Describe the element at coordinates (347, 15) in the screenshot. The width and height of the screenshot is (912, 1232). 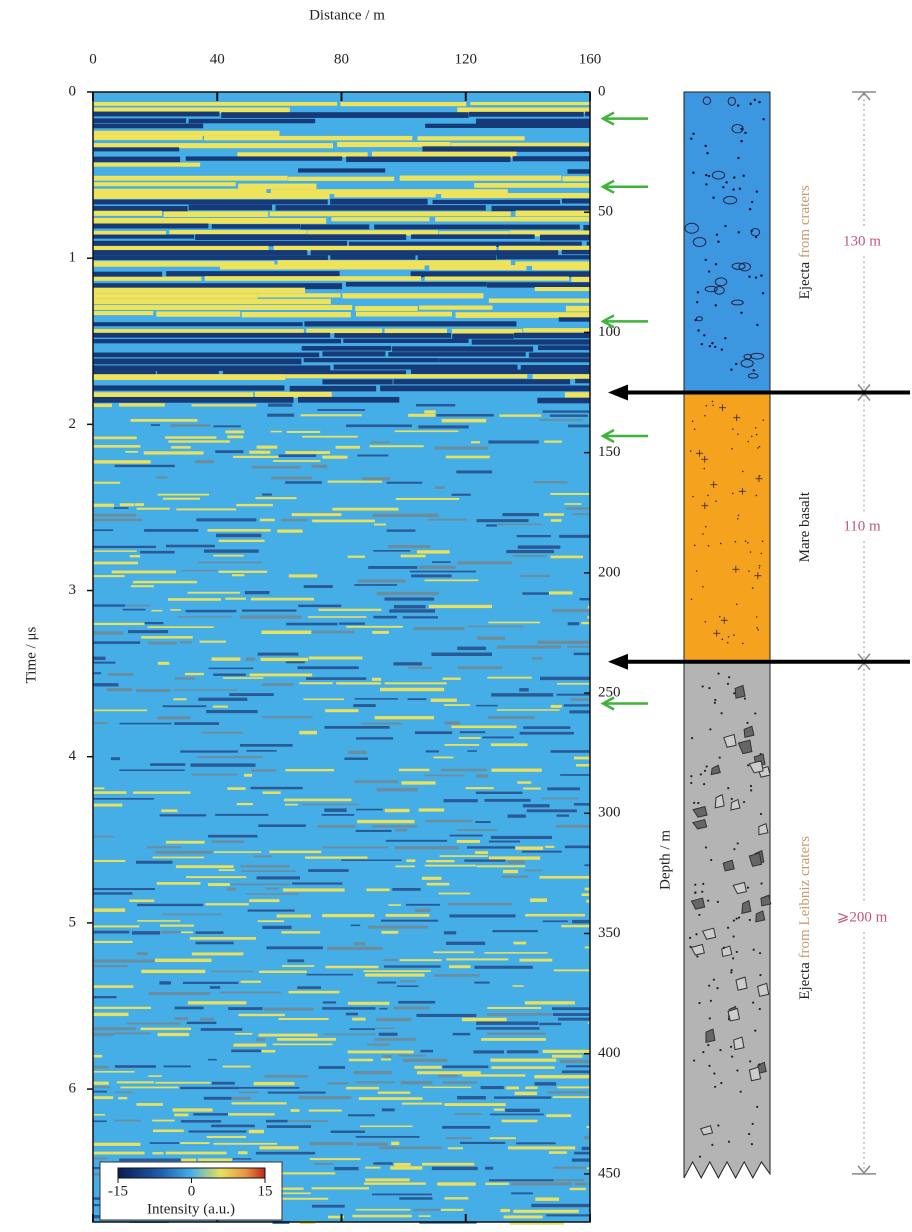
I see `x-axis-title: Distance / m` at that location.